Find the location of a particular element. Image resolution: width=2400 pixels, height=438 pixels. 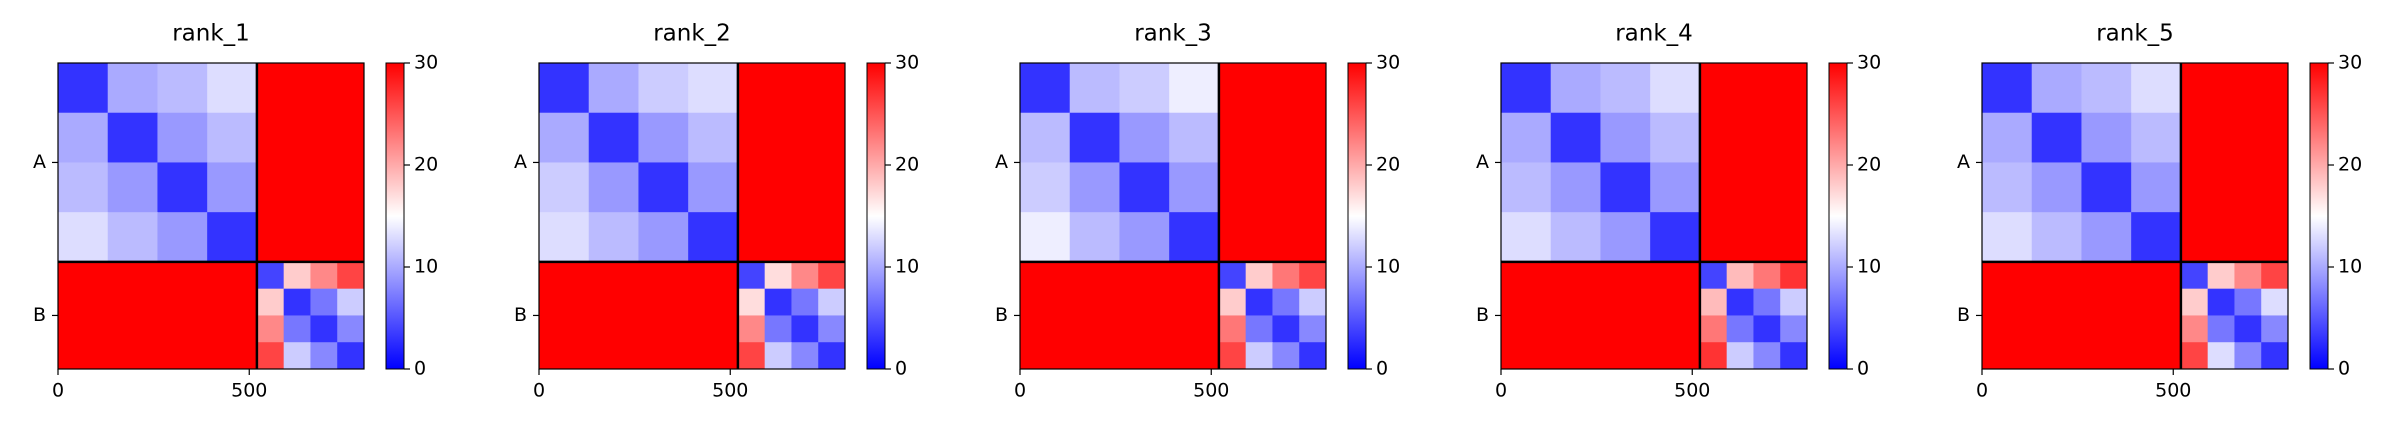

x-tick-label: 500 is located at coordinates (1211, 391).